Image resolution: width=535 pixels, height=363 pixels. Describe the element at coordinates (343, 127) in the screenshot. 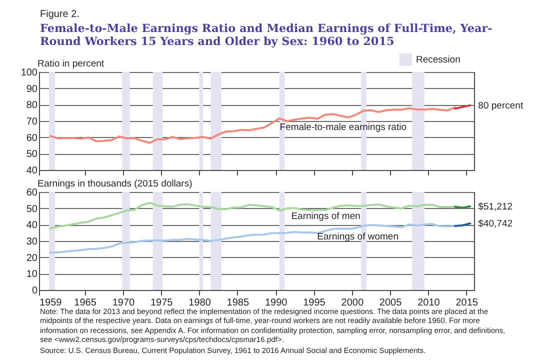

I see `annotation: Female-to-male earnings ratio` at that location.